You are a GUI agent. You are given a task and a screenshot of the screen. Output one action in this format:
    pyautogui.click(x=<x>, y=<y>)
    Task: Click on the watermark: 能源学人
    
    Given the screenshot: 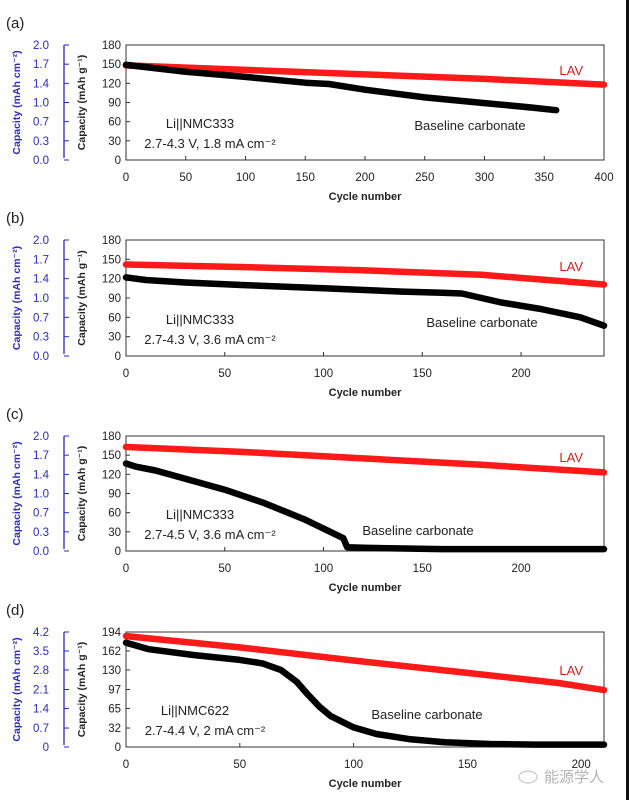 What is the action you would take?
    pyautogui.click(x=561, y=777)
    